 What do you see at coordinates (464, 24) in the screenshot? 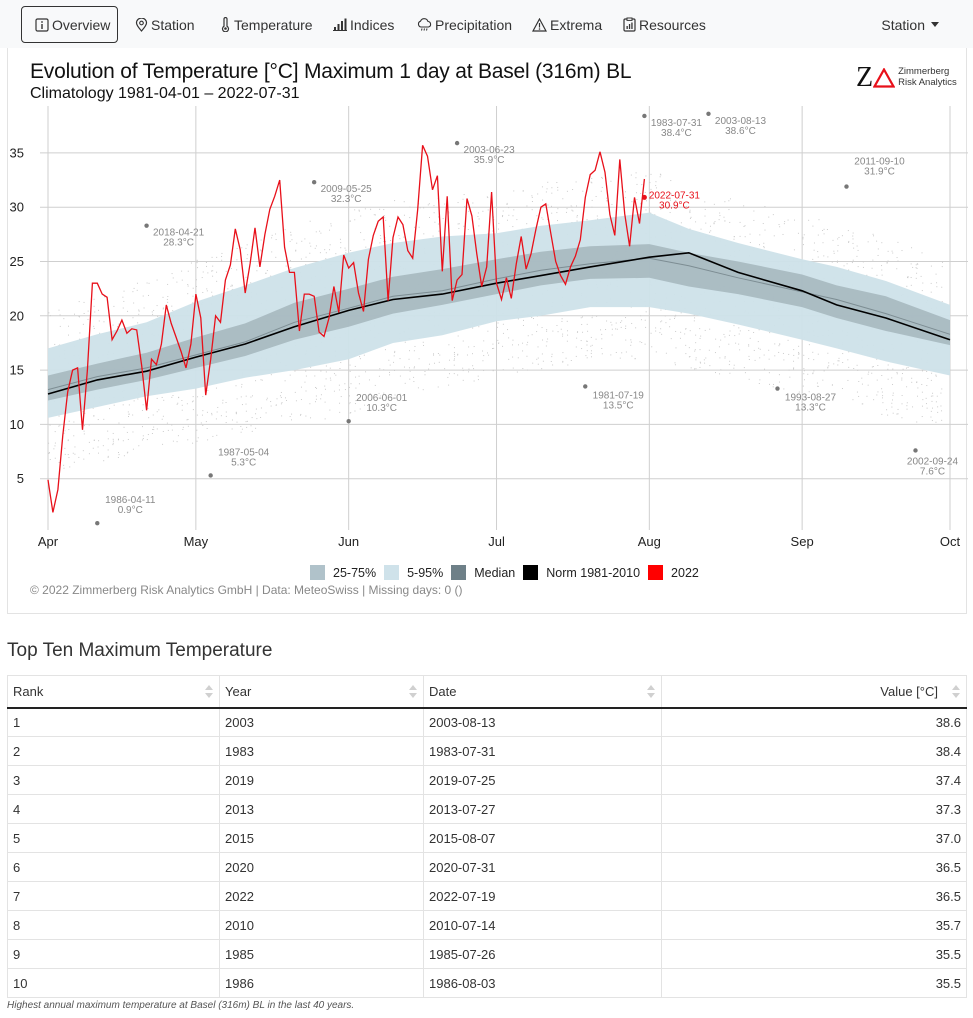
I see `nav-precipitation: Precipitation` at bounding box center [464, 24].